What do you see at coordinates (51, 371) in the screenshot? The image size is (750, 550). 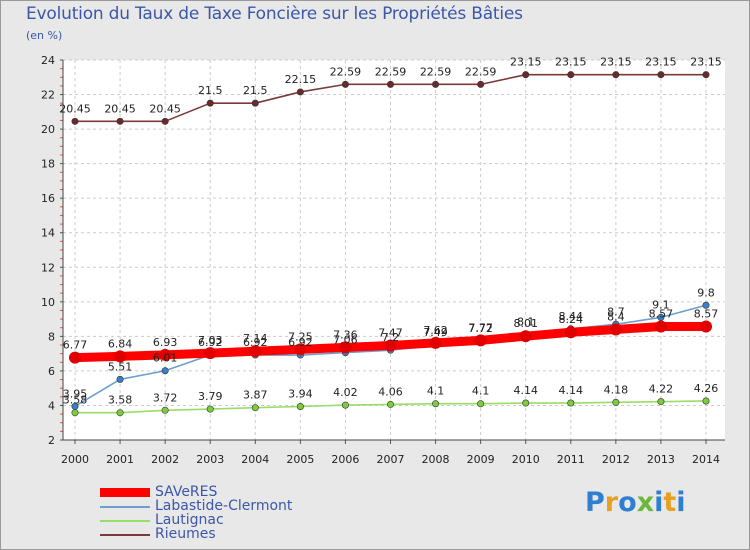 I see `y-tick-label: 6` at bounding box center [51, 371].